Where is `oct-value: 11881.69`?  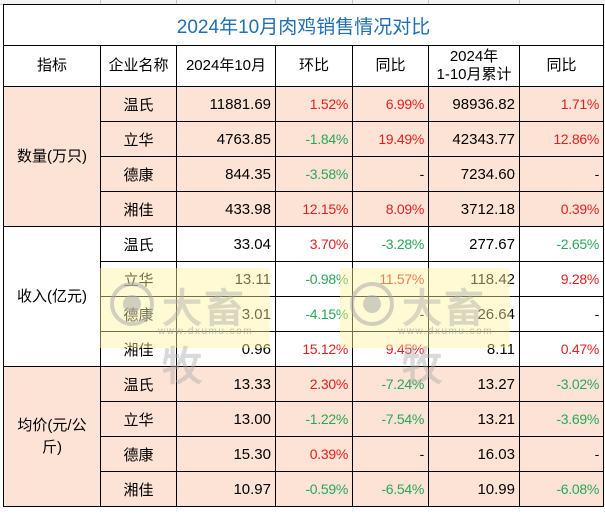 oct-value: 11881.69 is located at coordinates (226, 104).